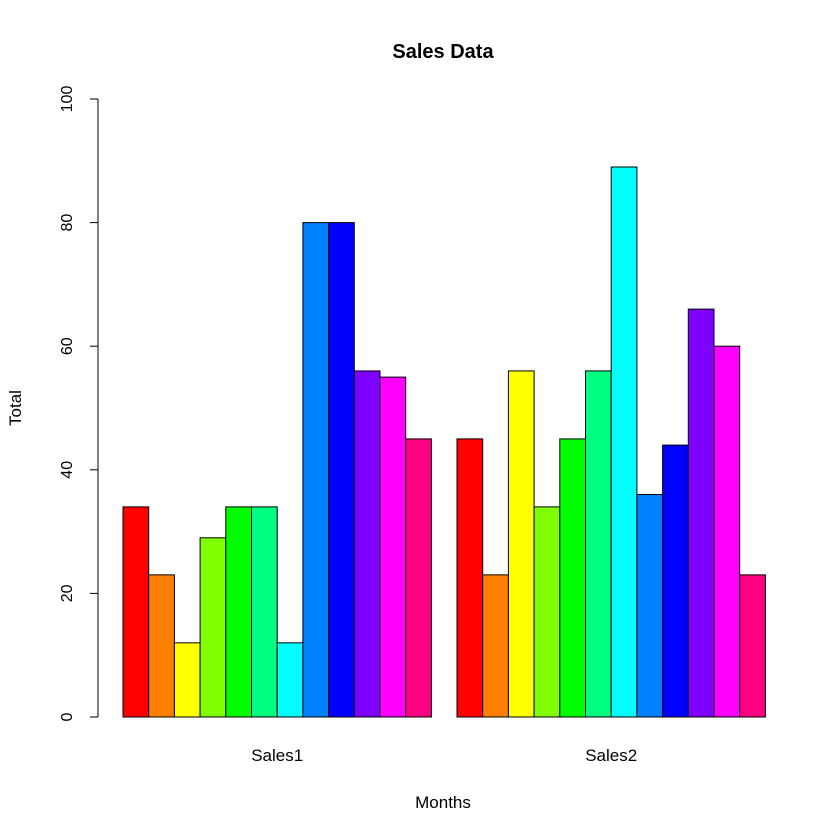  I want to click on y-axis: 0 20 40 60 80 100, so click(79, 403).